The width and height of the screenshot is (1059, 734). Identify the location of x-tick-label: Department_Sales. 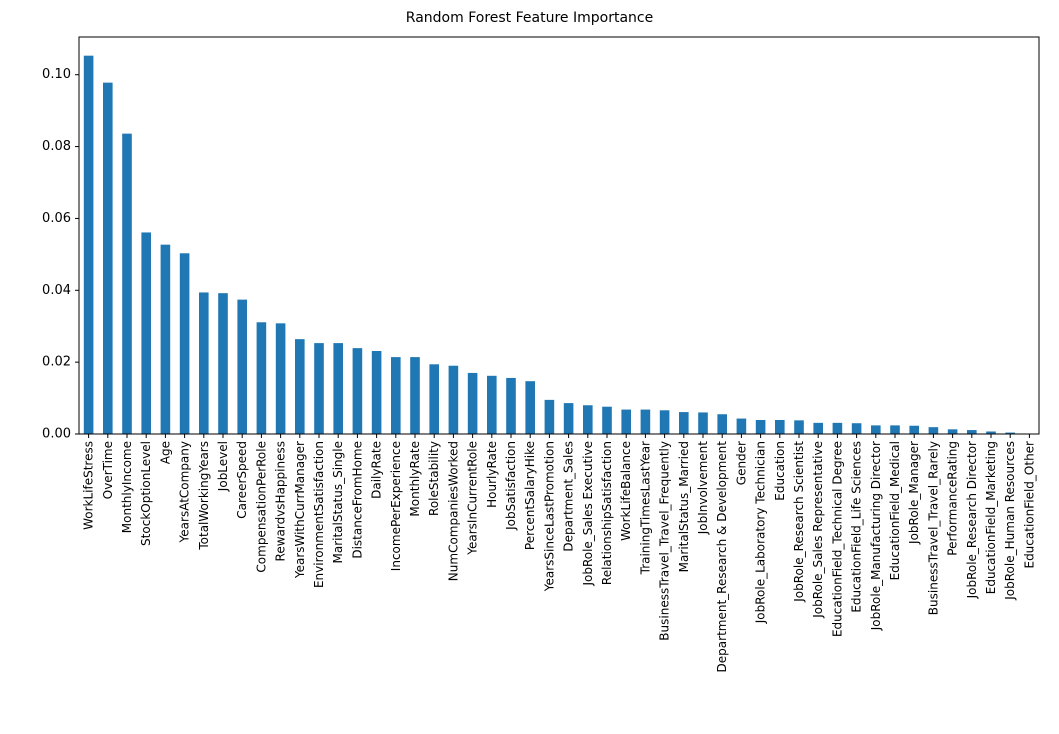
(569, 496).